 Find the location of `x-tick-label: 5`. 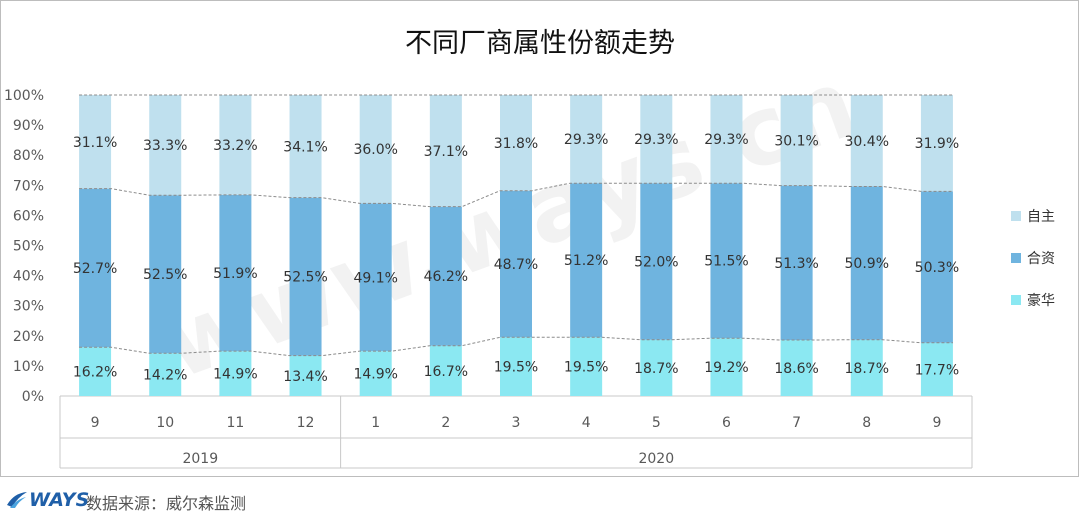

x-tick-label: 5 is located at coordinates (656, 423).